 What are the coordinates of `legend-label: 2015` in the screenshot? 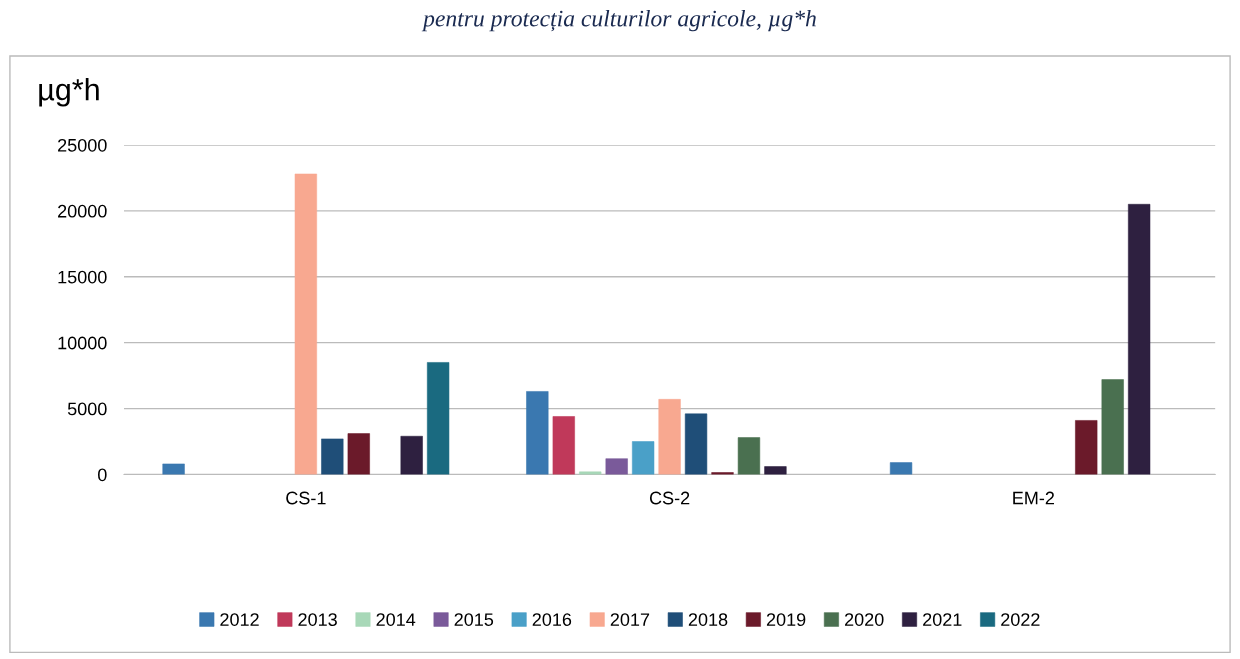 It's located at (474, 619).